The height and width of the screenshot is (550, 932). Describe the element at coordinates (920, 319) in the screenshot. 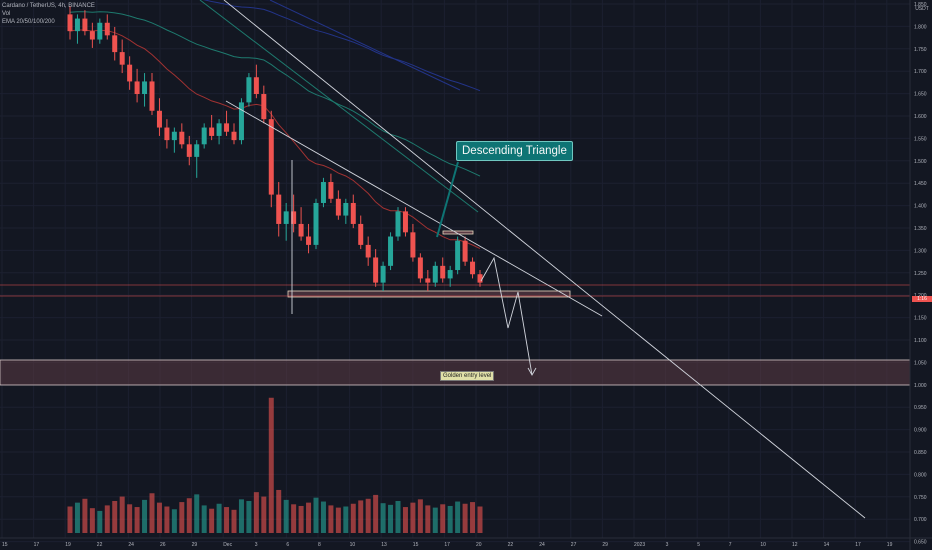

I see `y-tick-label: 1.150` at that location.